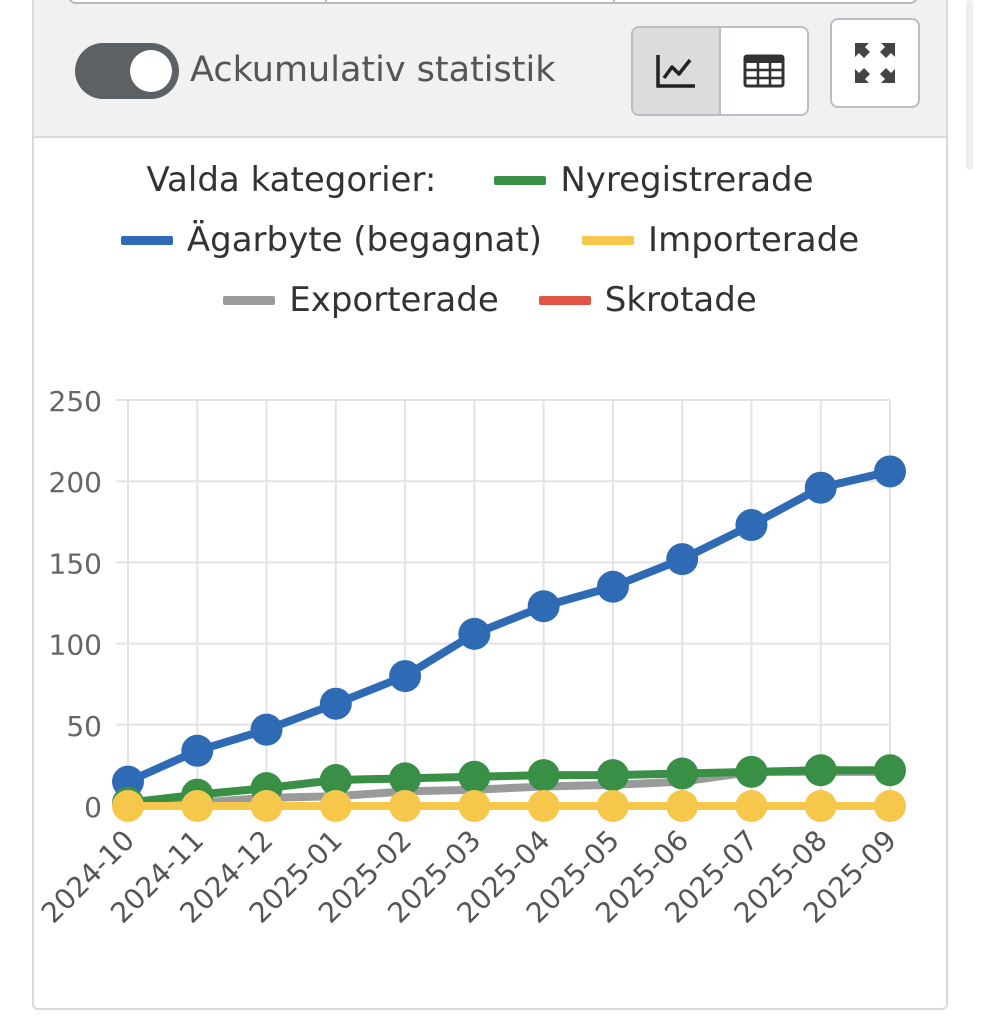  I want to click on table-view-button, so click(764, 71).